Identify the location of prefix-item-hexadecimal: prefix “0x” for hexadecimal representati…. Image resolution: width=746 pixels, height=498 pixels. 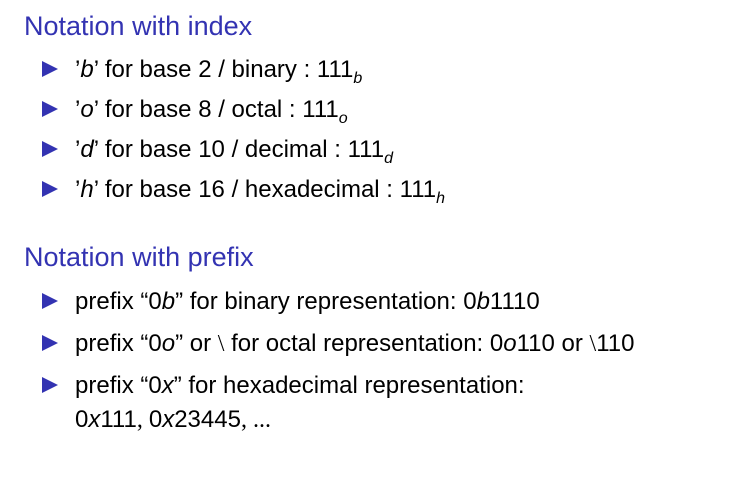
(338, 406).